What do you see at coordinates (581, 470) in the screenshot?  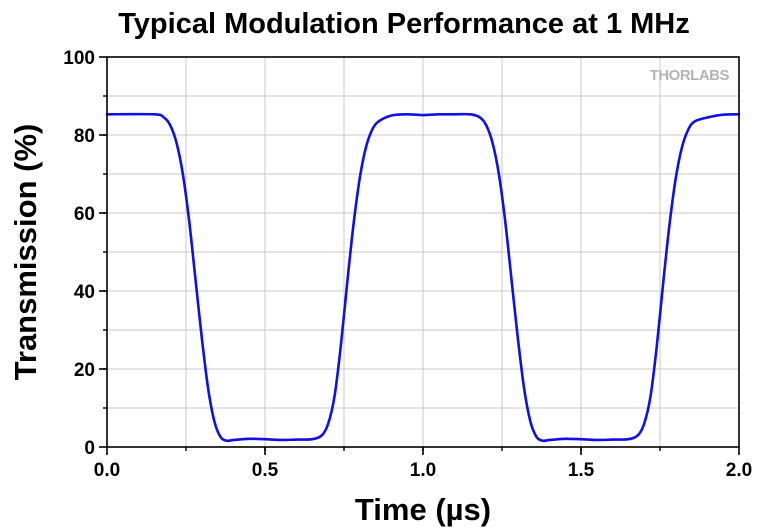 I see `x-tick-label: 1.5` at bounding box center [581, 470].